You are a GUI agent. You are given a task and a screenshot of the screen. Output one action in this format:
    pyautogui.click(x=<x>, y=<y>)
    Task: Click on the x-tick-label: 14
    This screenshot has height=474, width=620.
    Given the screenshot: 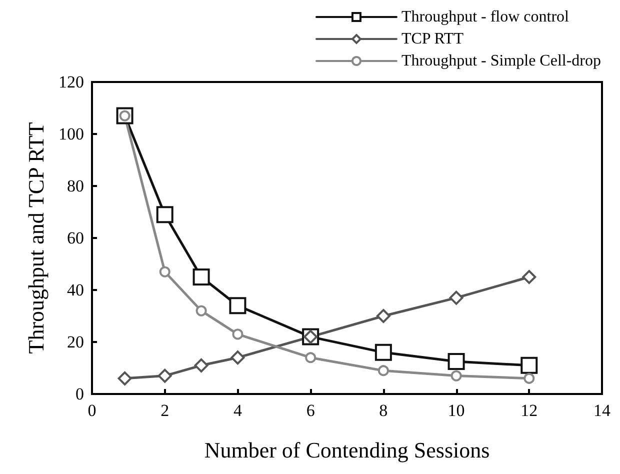 What is the action you would take?
    pyautogui.click(x=602, y=410)
    